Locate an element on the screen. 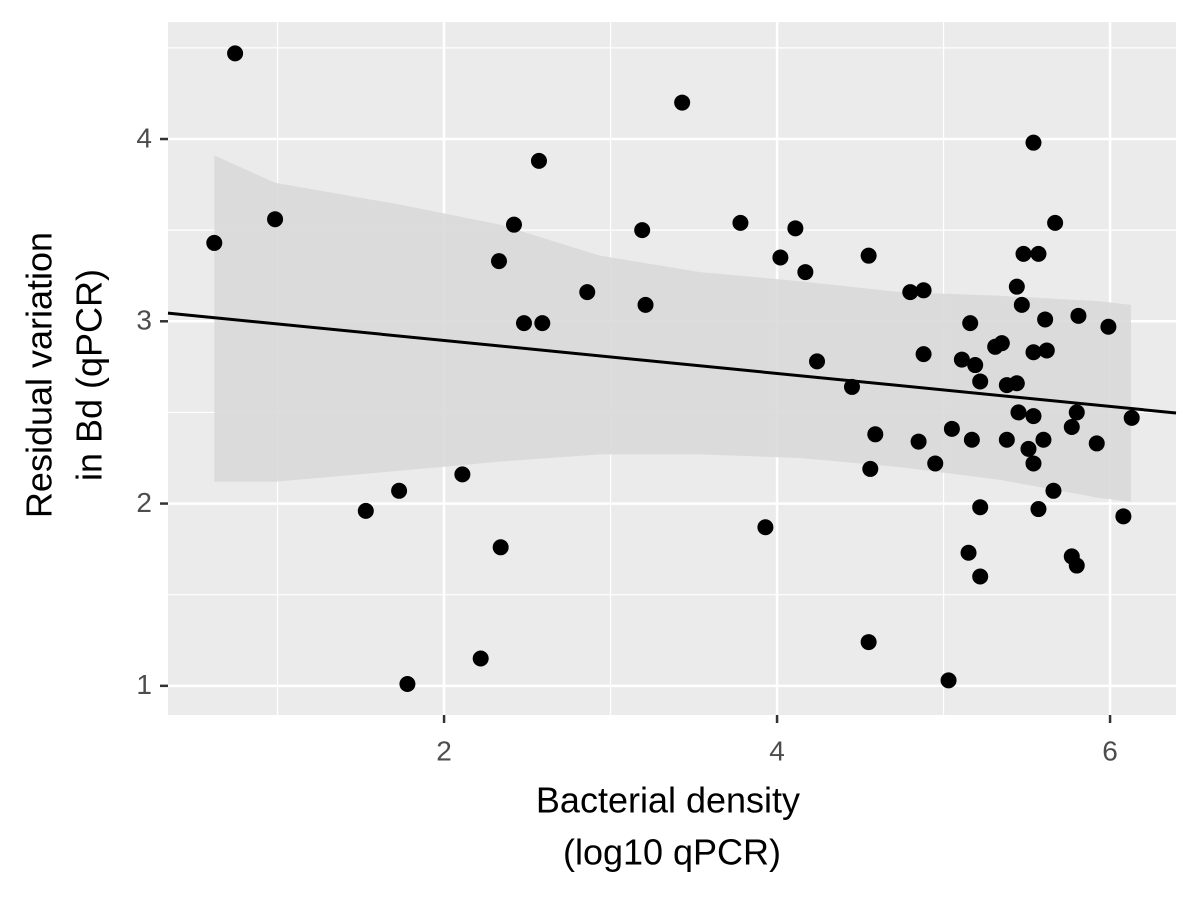 The width and height of the screenshot is (1200, 900). y-axis-title: Residual variation is located at coordinates (39, 375).